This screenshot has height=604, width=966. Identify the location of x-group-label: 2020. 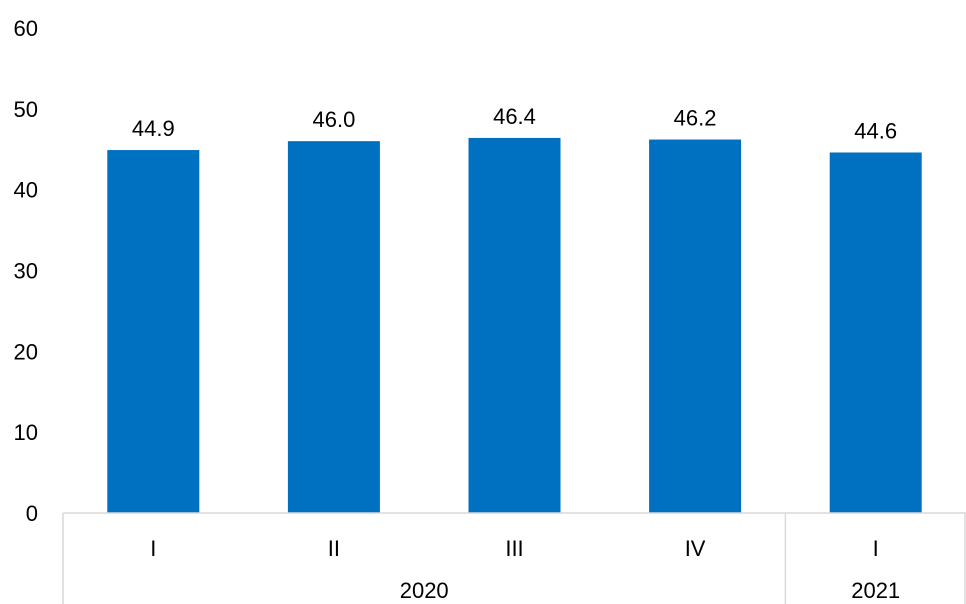
(424, 590).